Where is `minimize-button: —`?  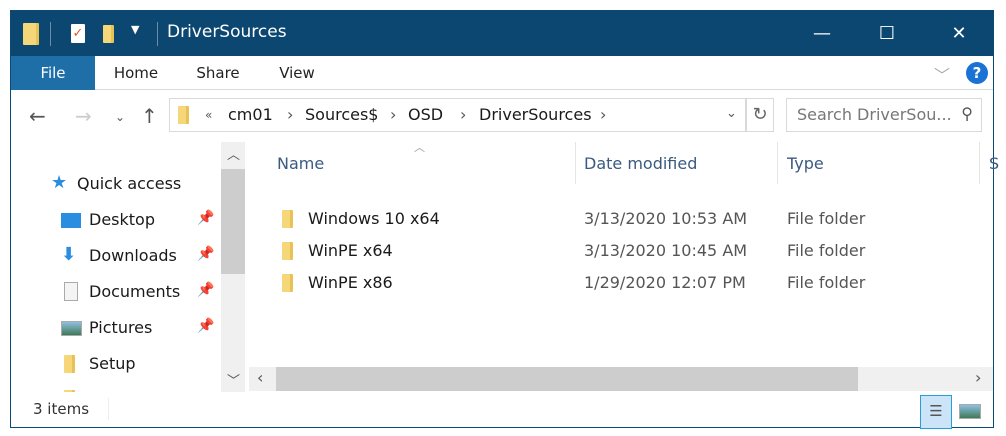 minimize-button: — is located at coordinates (822, 33).